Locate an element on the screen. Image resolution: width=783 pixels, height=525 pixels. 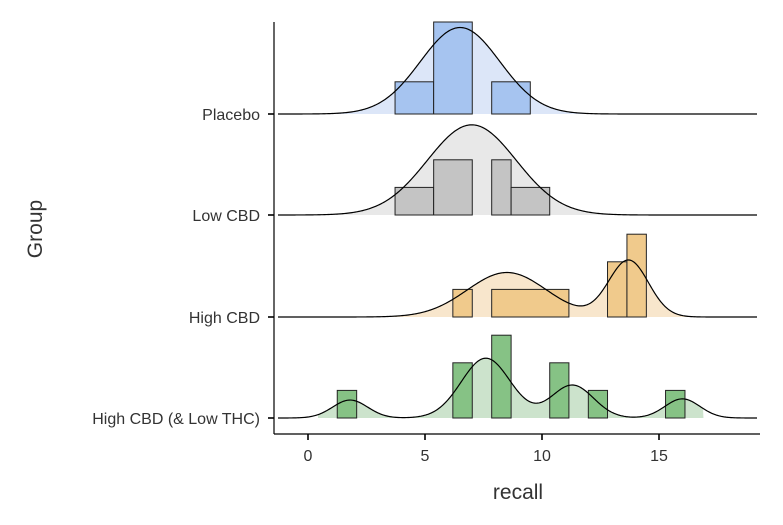
ridge-placebo is located at coordinates (517, 68).